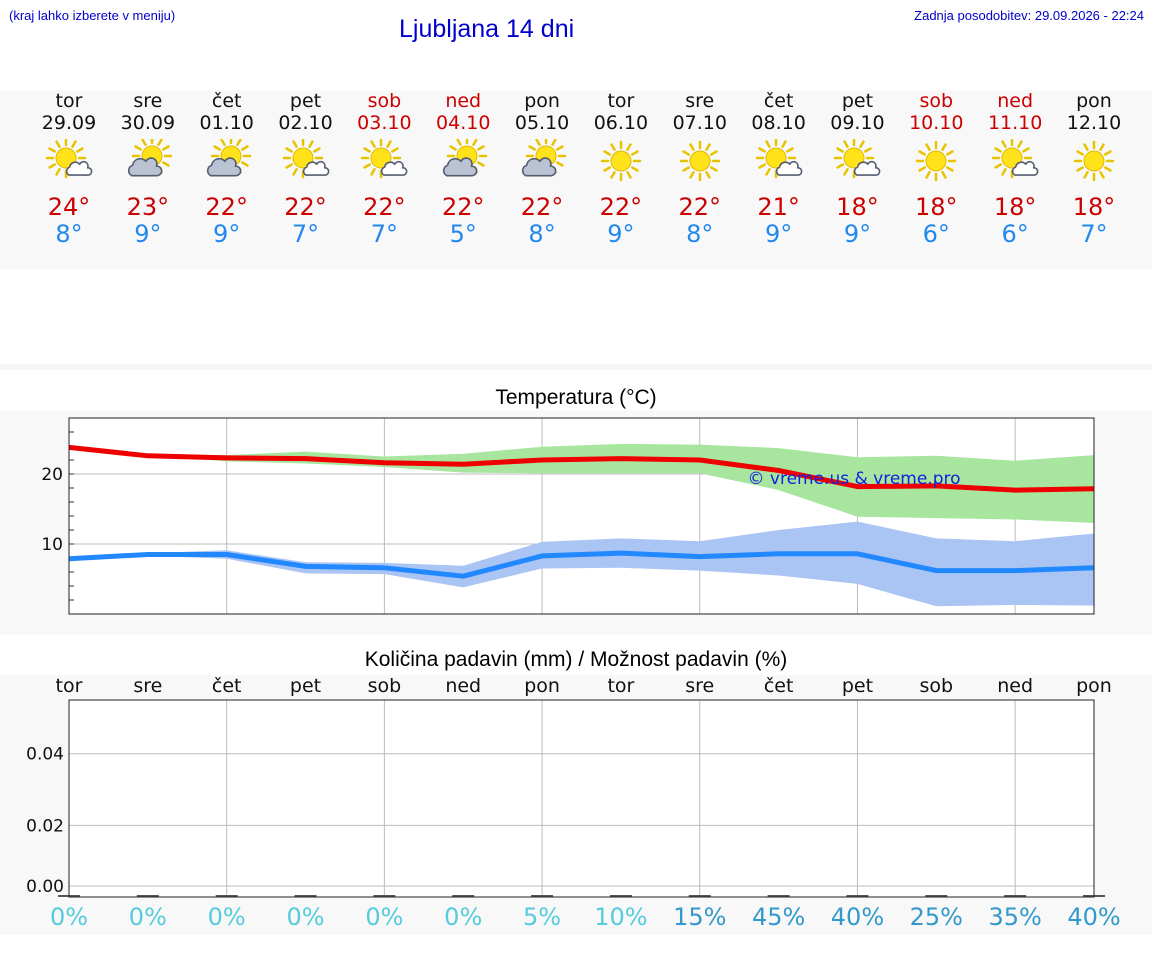 Image resolution: width=1152 pixels, height=975 pixels. I want to click on day-column: pon 12.10 18° 7°, so click(1094, 169).